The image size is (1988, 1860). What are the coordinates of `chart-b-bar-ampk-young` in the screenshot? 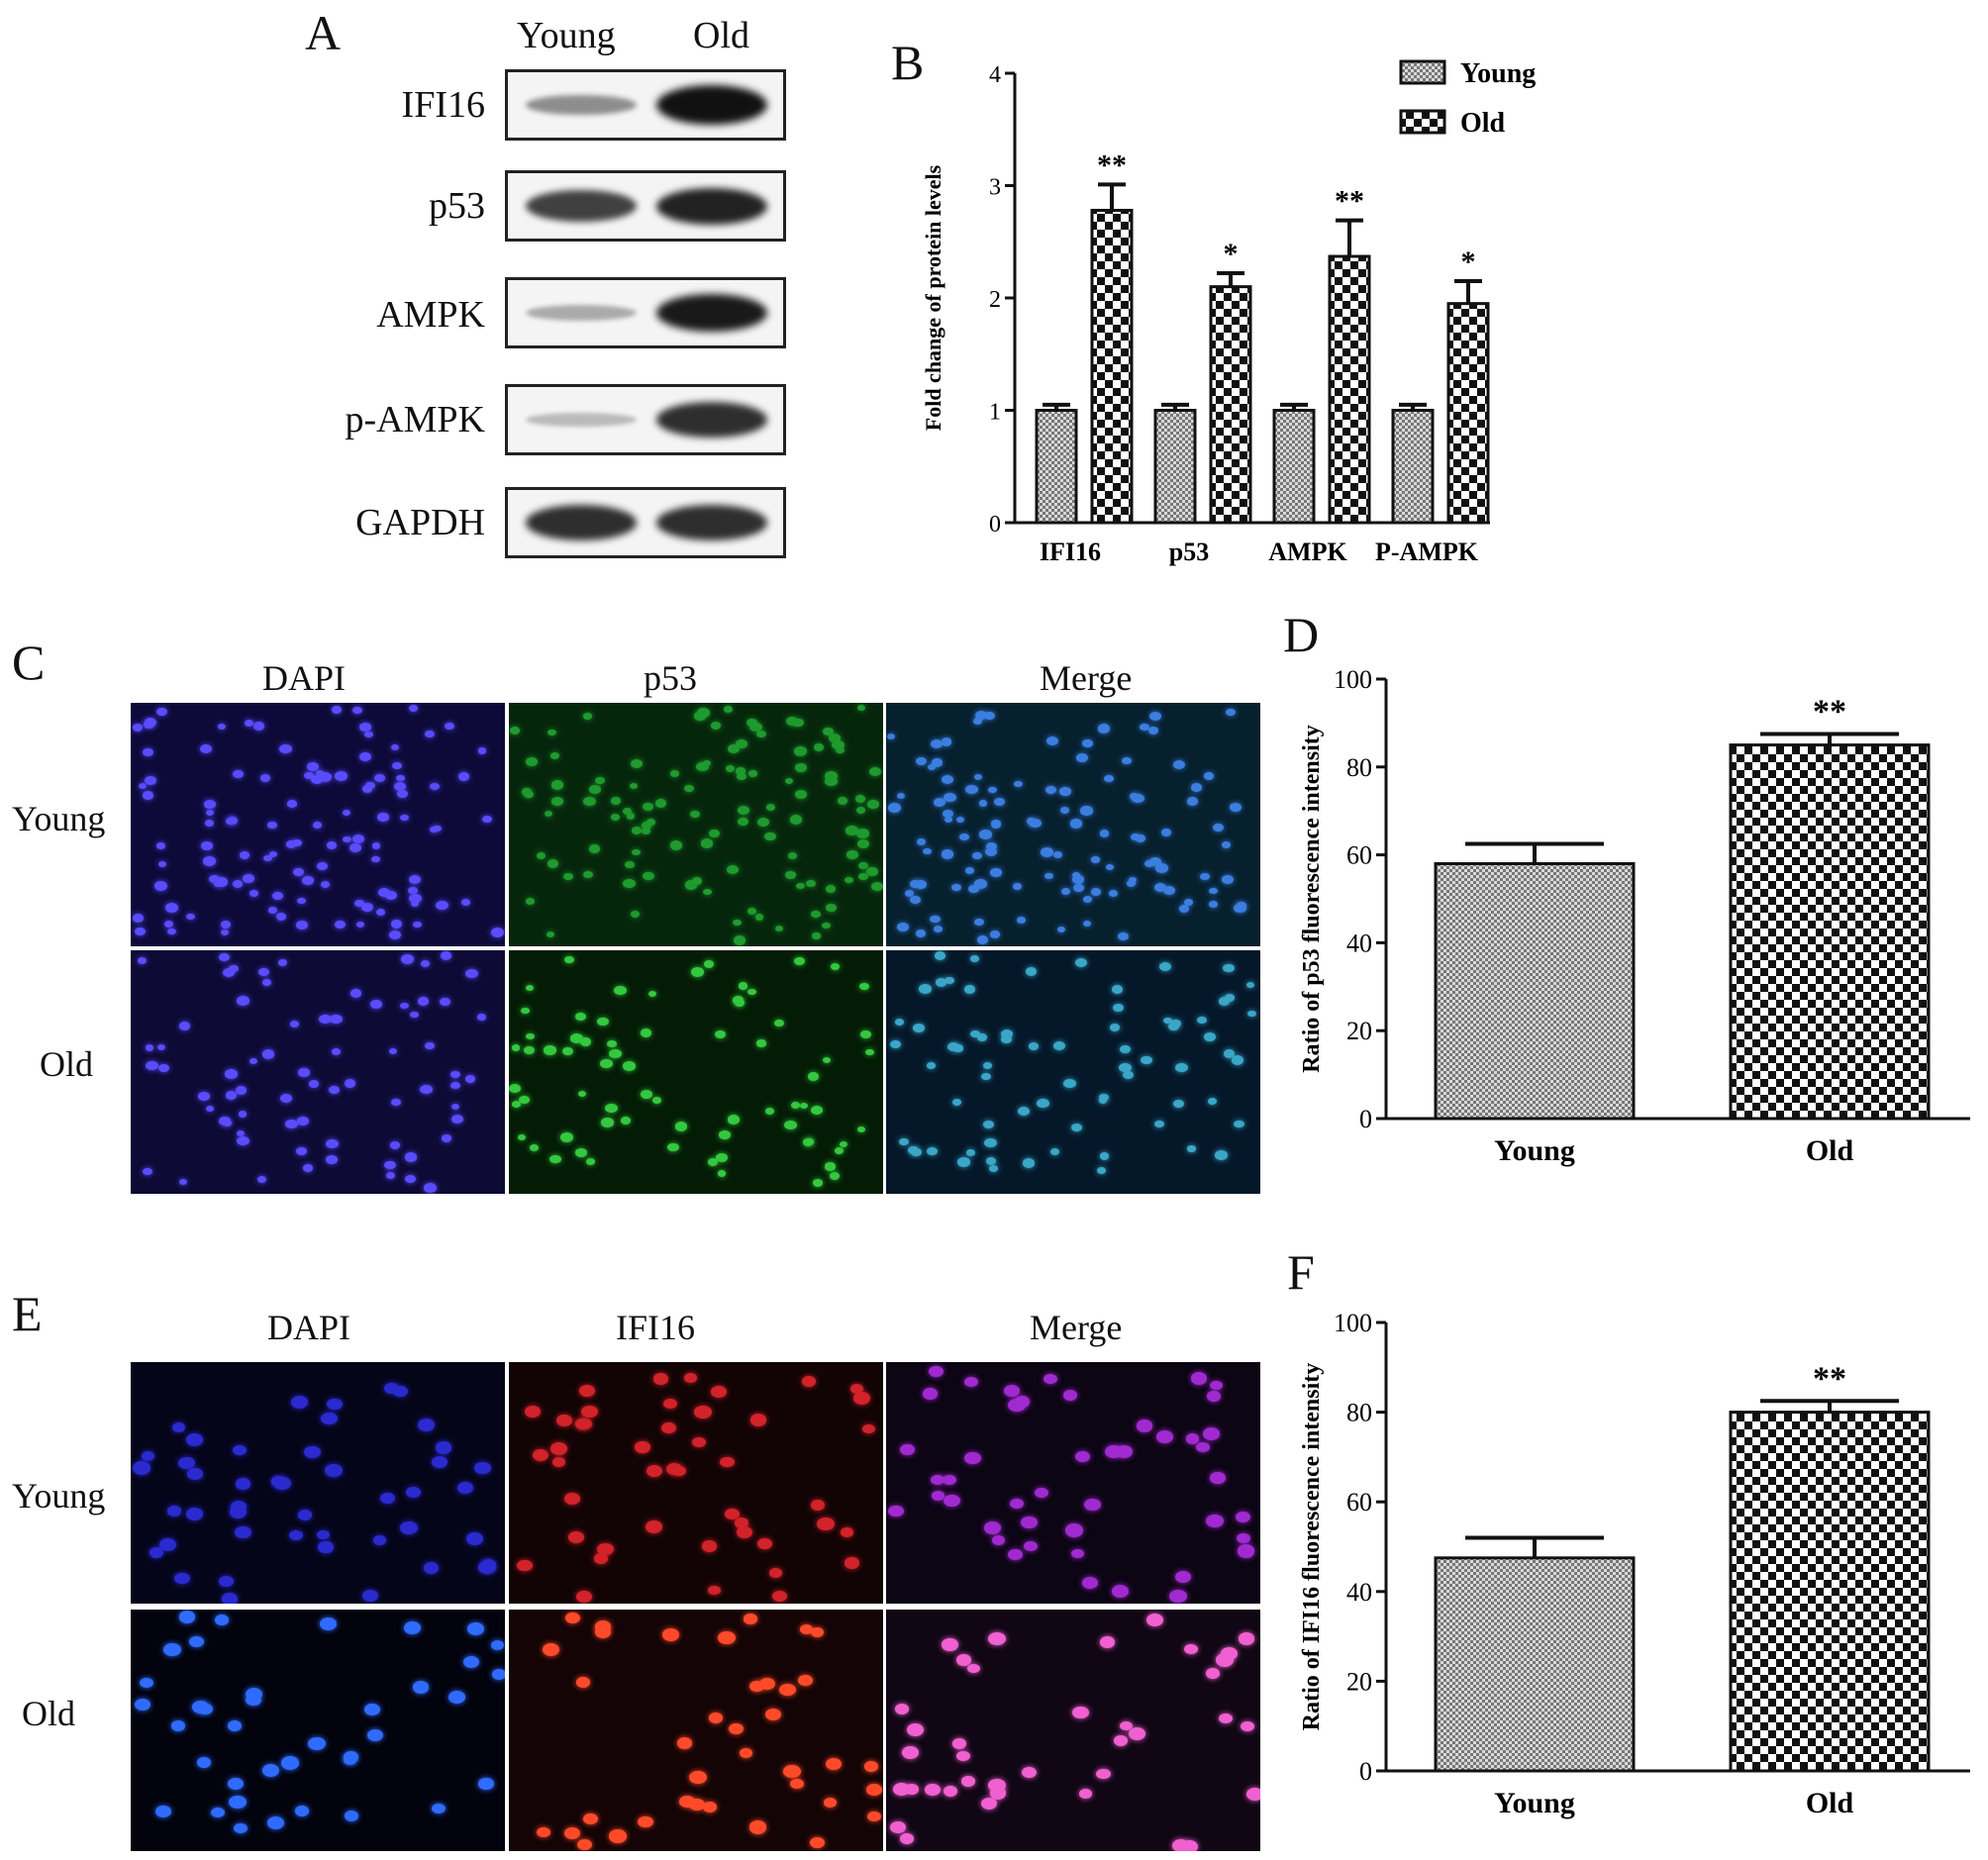 It's located at (1294, 467).